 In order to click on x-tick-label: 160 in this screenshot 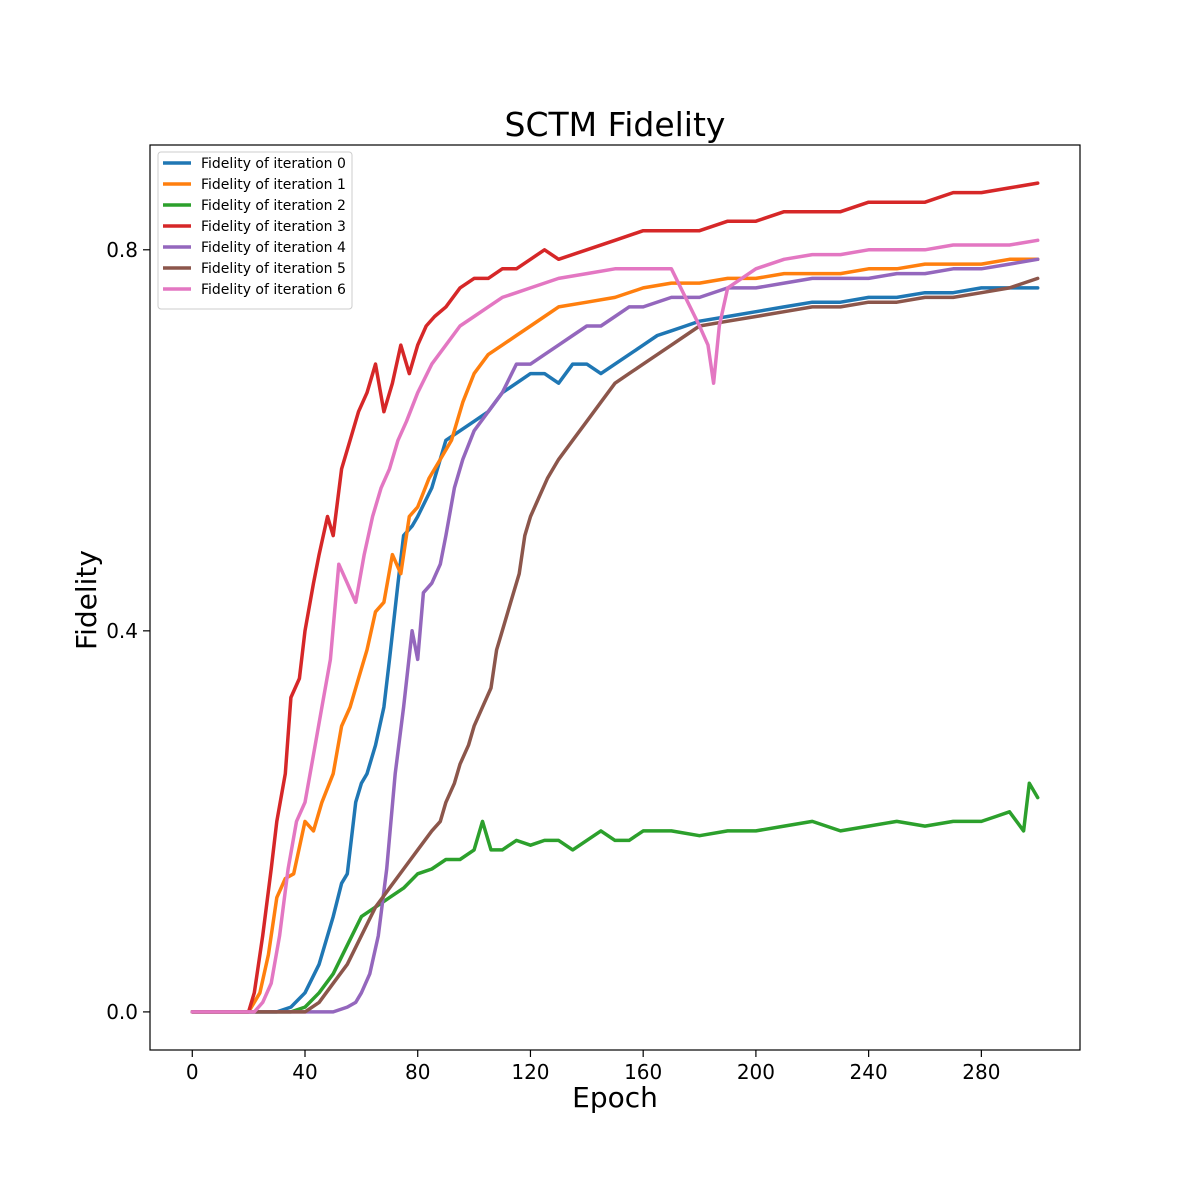, I will do `click(643, 1072)`.